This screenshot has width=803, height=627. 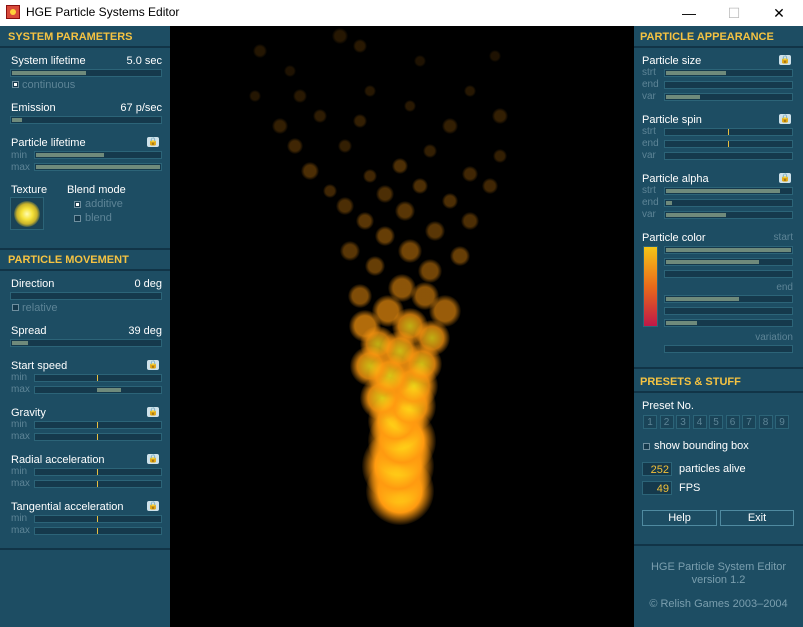 I want to click on color-end-blue-slider, so click(x=728, y=323).